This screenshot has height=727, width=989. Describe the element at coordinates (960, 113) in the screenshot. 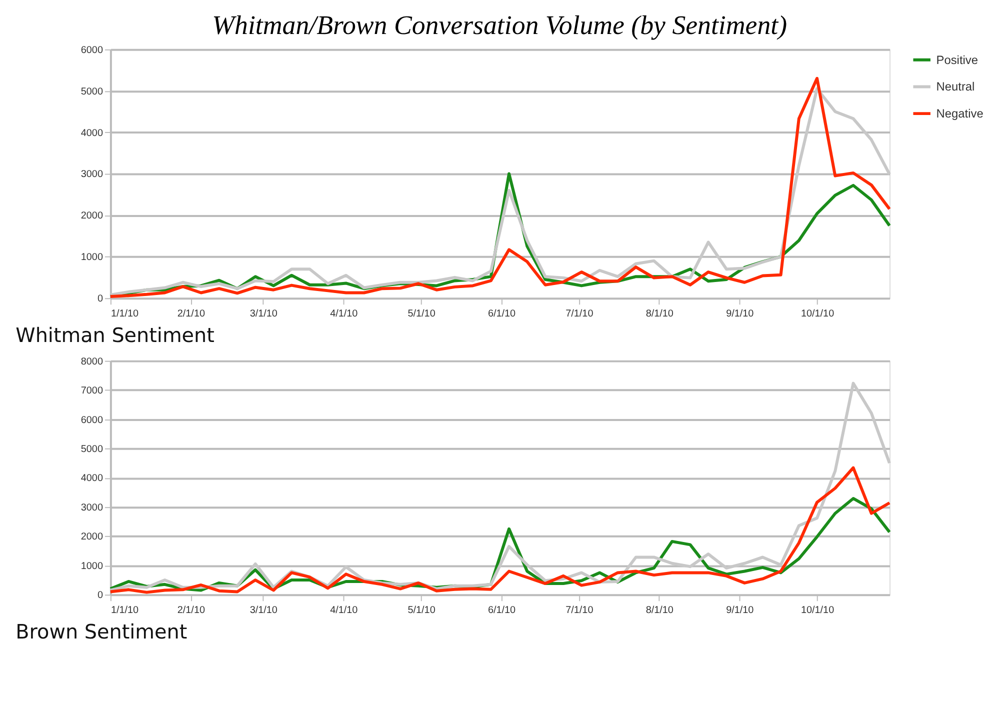

I see `legend-label: Negative` at that location.